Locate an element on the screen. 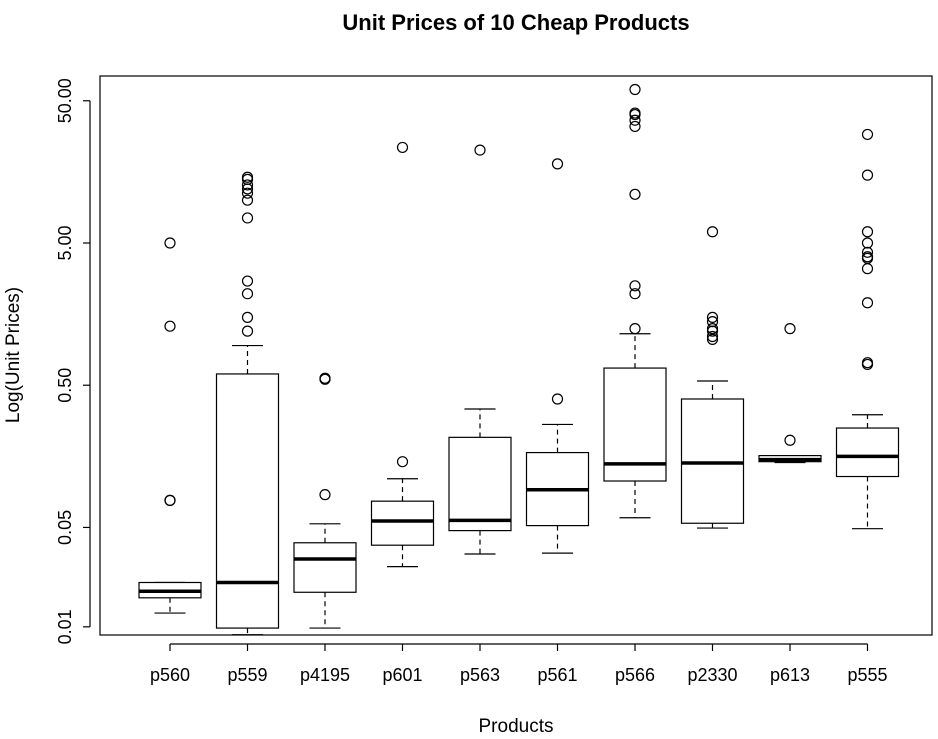 The image size is (938, 739). box-p4195 is located at coordinates (325, 500).